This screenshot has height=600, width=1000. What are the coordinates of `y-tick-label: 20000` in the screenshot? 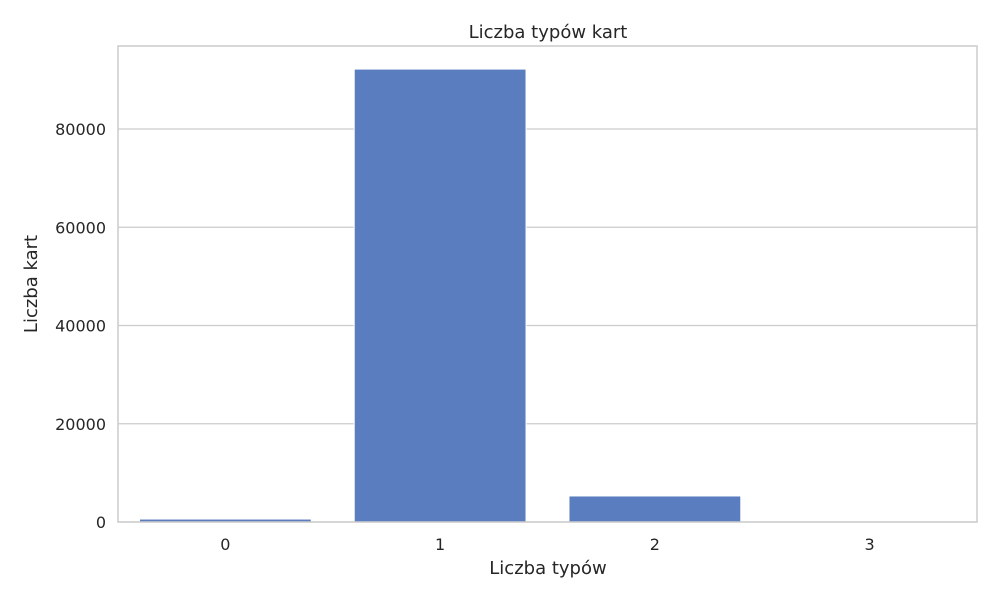 It's located at (80, 424).